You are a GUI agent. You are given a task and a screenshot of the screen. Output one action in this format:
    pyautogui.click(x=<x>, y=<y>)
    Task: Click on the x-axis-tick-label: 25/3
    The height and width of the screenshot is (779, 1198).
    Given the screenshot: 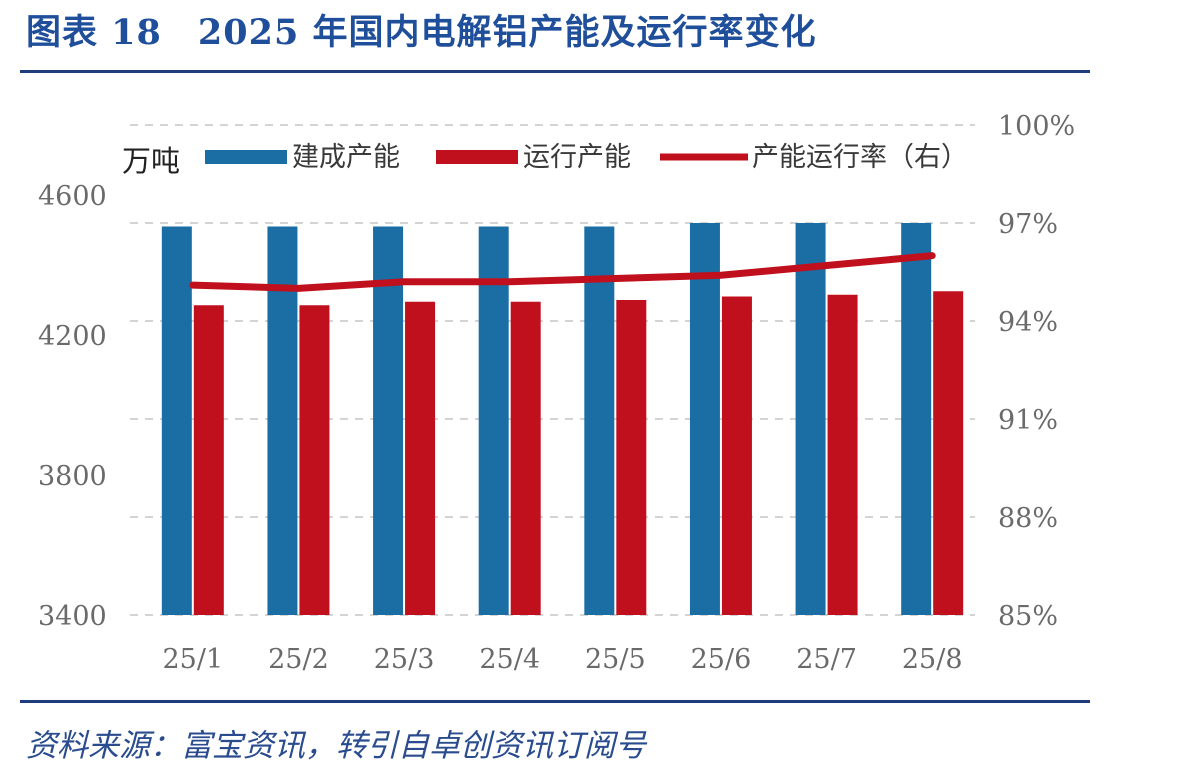 What is the action you would take?
    pyautogui.click(x=404, y=659)
    